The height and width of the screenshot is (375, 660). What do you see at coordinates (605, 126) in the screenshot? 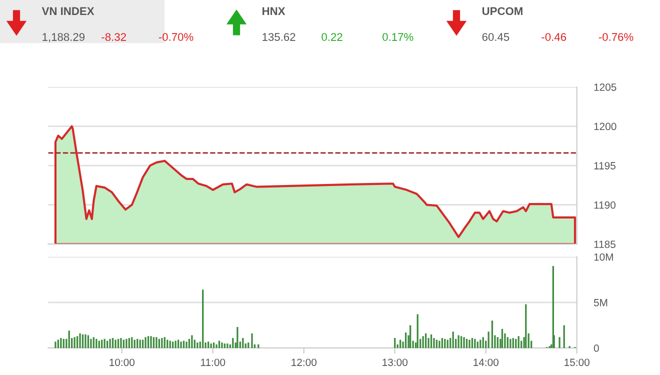
I see `y-tick-label: 1200` at bounding box center [605, 126].